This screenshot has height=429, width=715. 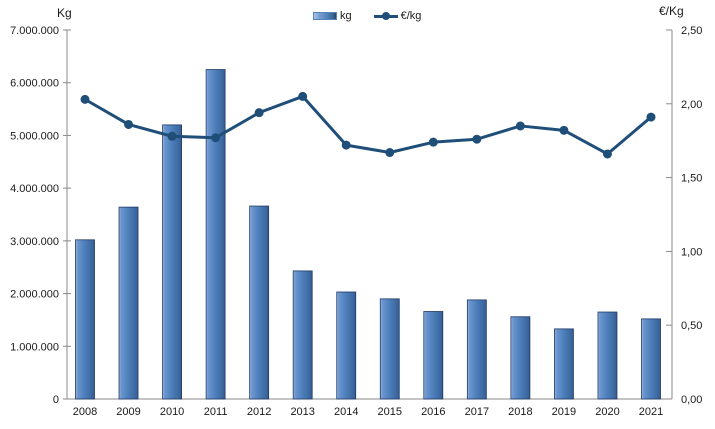 I want to click on left-axis-tick-label: 3.000.000, so click(x=34, y=242).